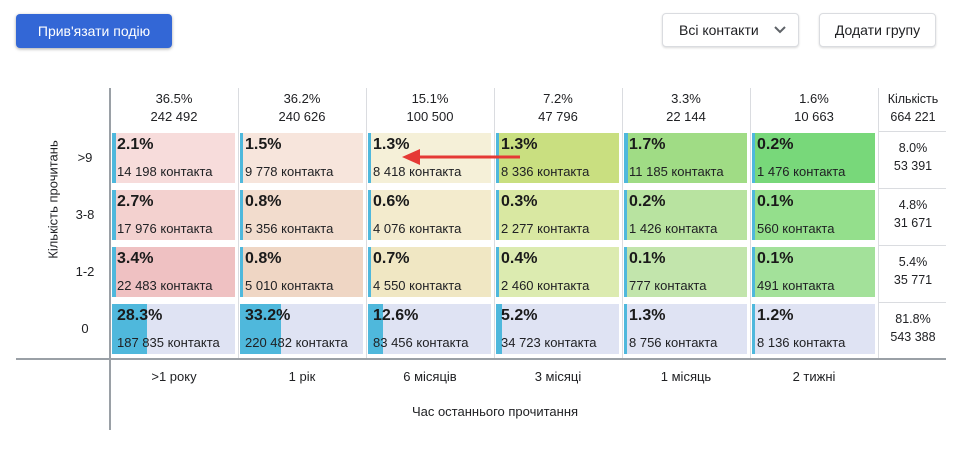  What do you see at coordinates (673, 342) in the screenshot?
I see `cell-count: 8 756 контакта` at bounding box center [673, 342].